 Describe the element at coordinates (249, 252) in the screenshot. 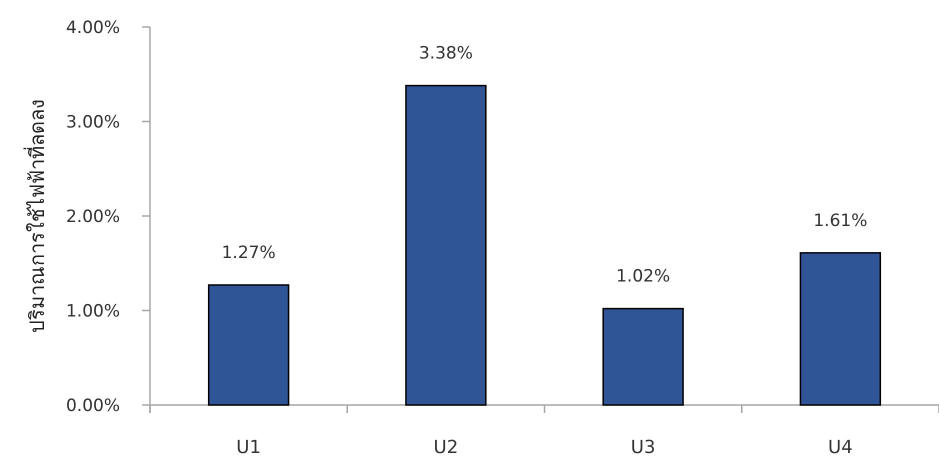

I see `data-label: 1.27%` at that location.